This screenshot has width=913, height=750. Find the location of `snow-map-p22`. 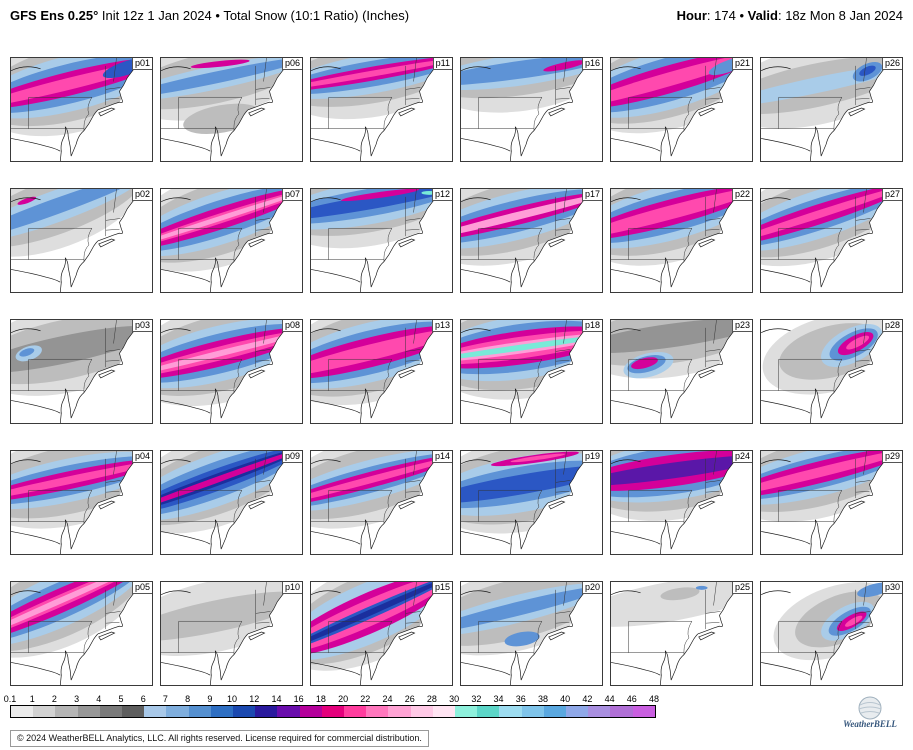

snow-map-p22 is located at coordinates (675, 240).